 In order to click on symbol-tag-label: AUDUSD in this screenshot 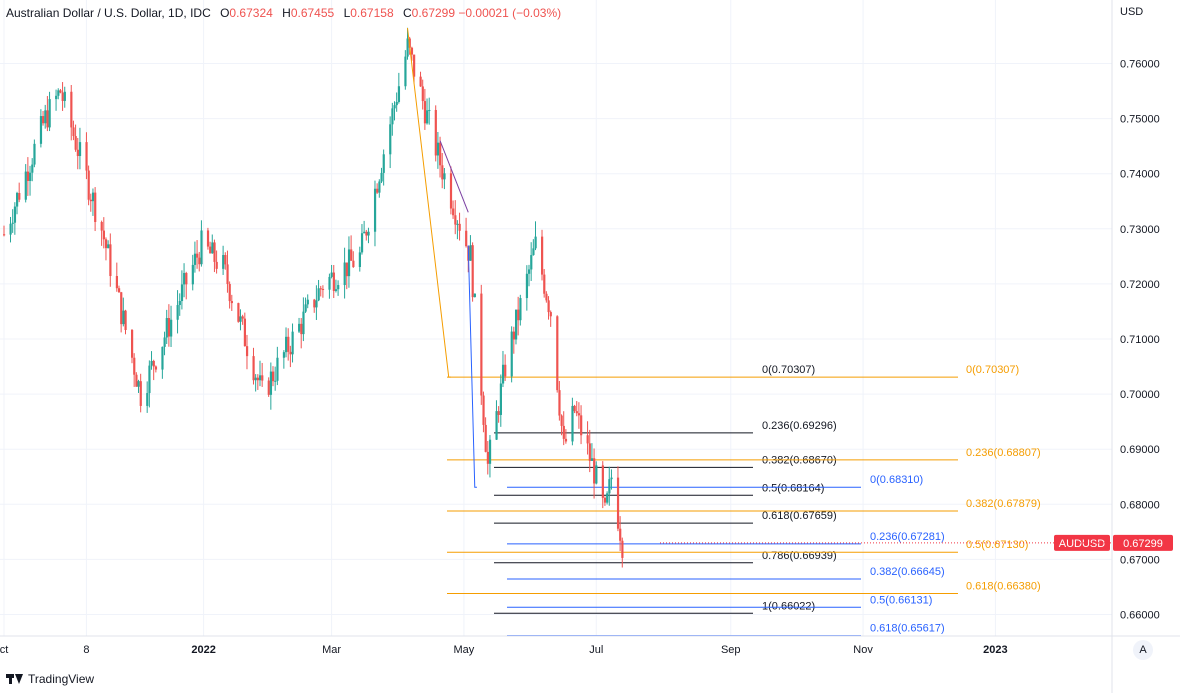, I will do `click(1082, 544)`.